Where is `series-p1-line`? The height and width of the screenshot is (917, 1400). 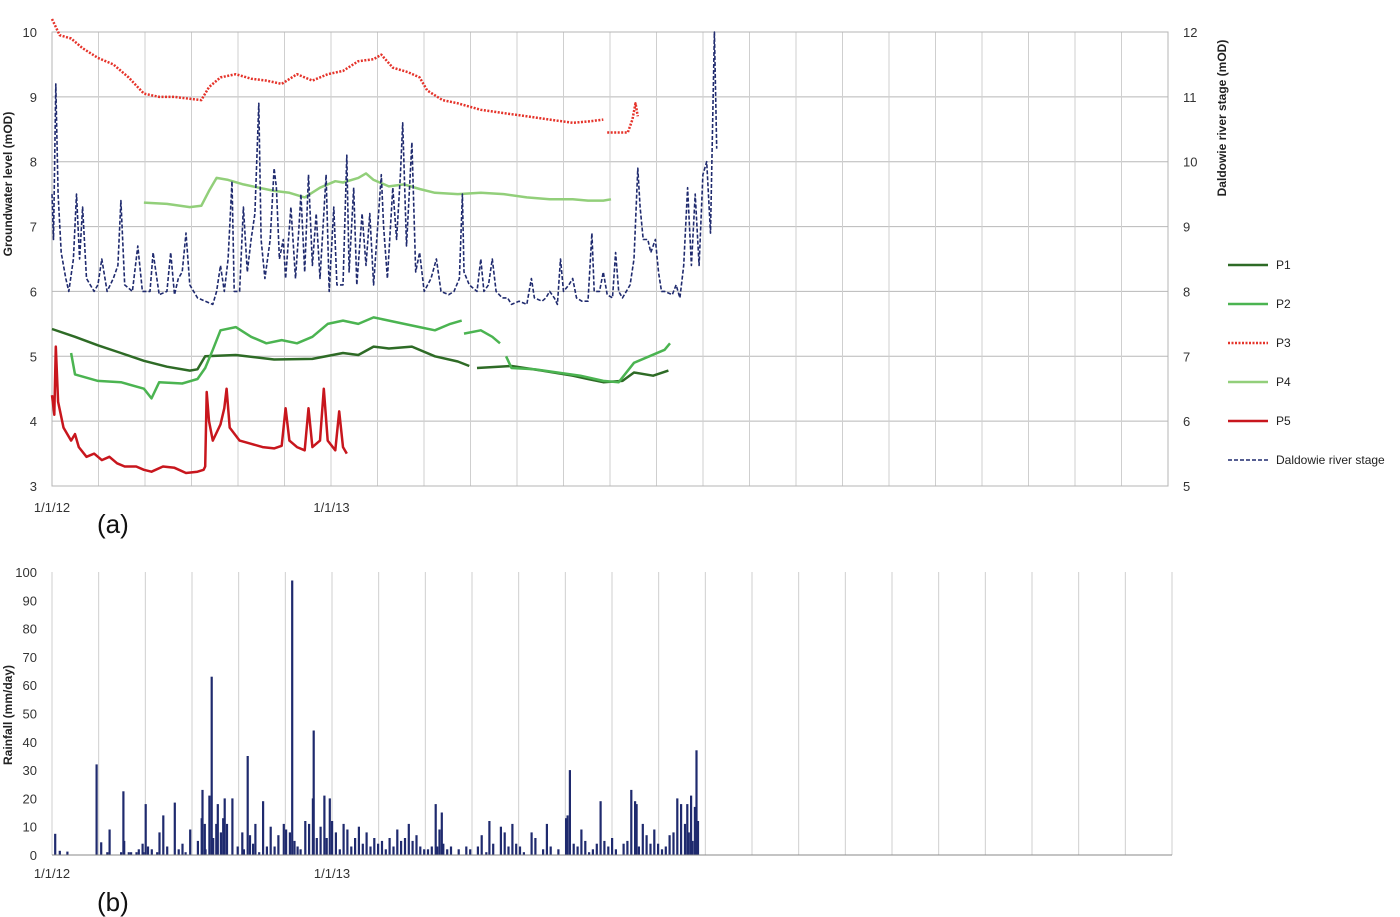 series-p1-line is located at coordinates (260, 349).